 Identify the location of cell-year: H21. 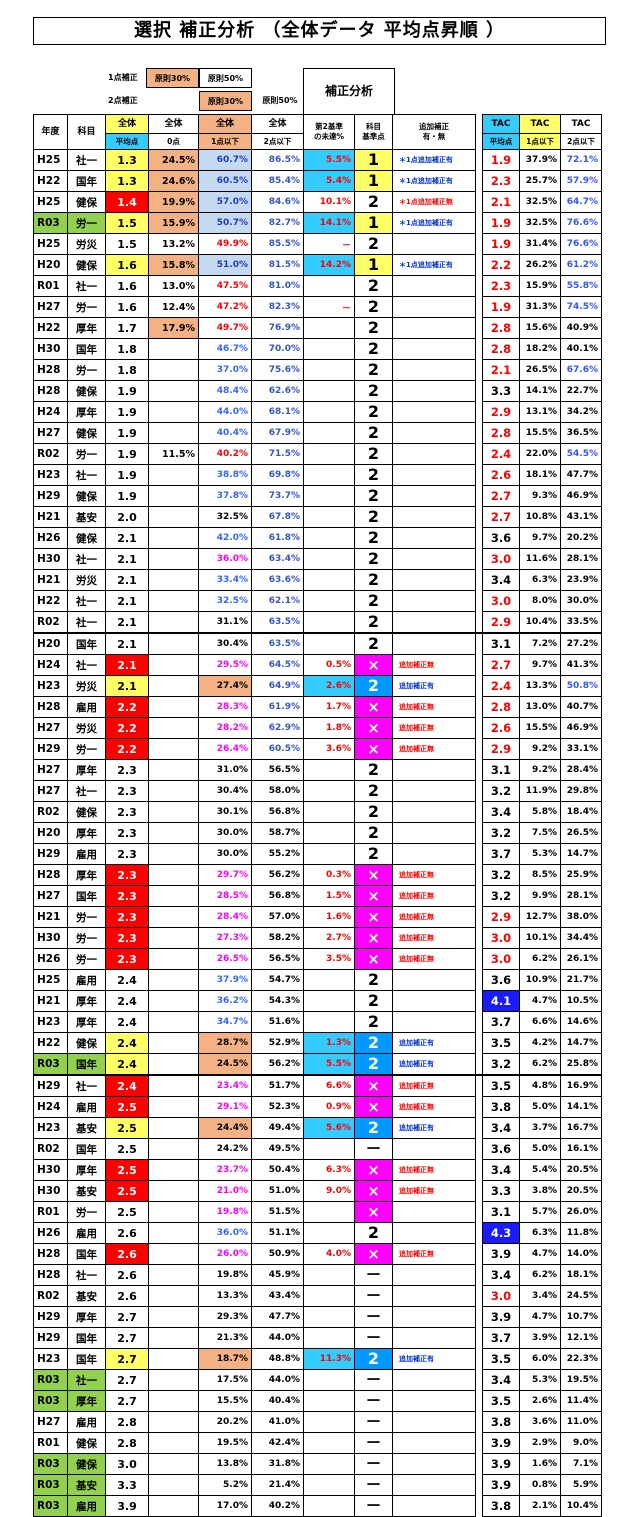
(50, 517).